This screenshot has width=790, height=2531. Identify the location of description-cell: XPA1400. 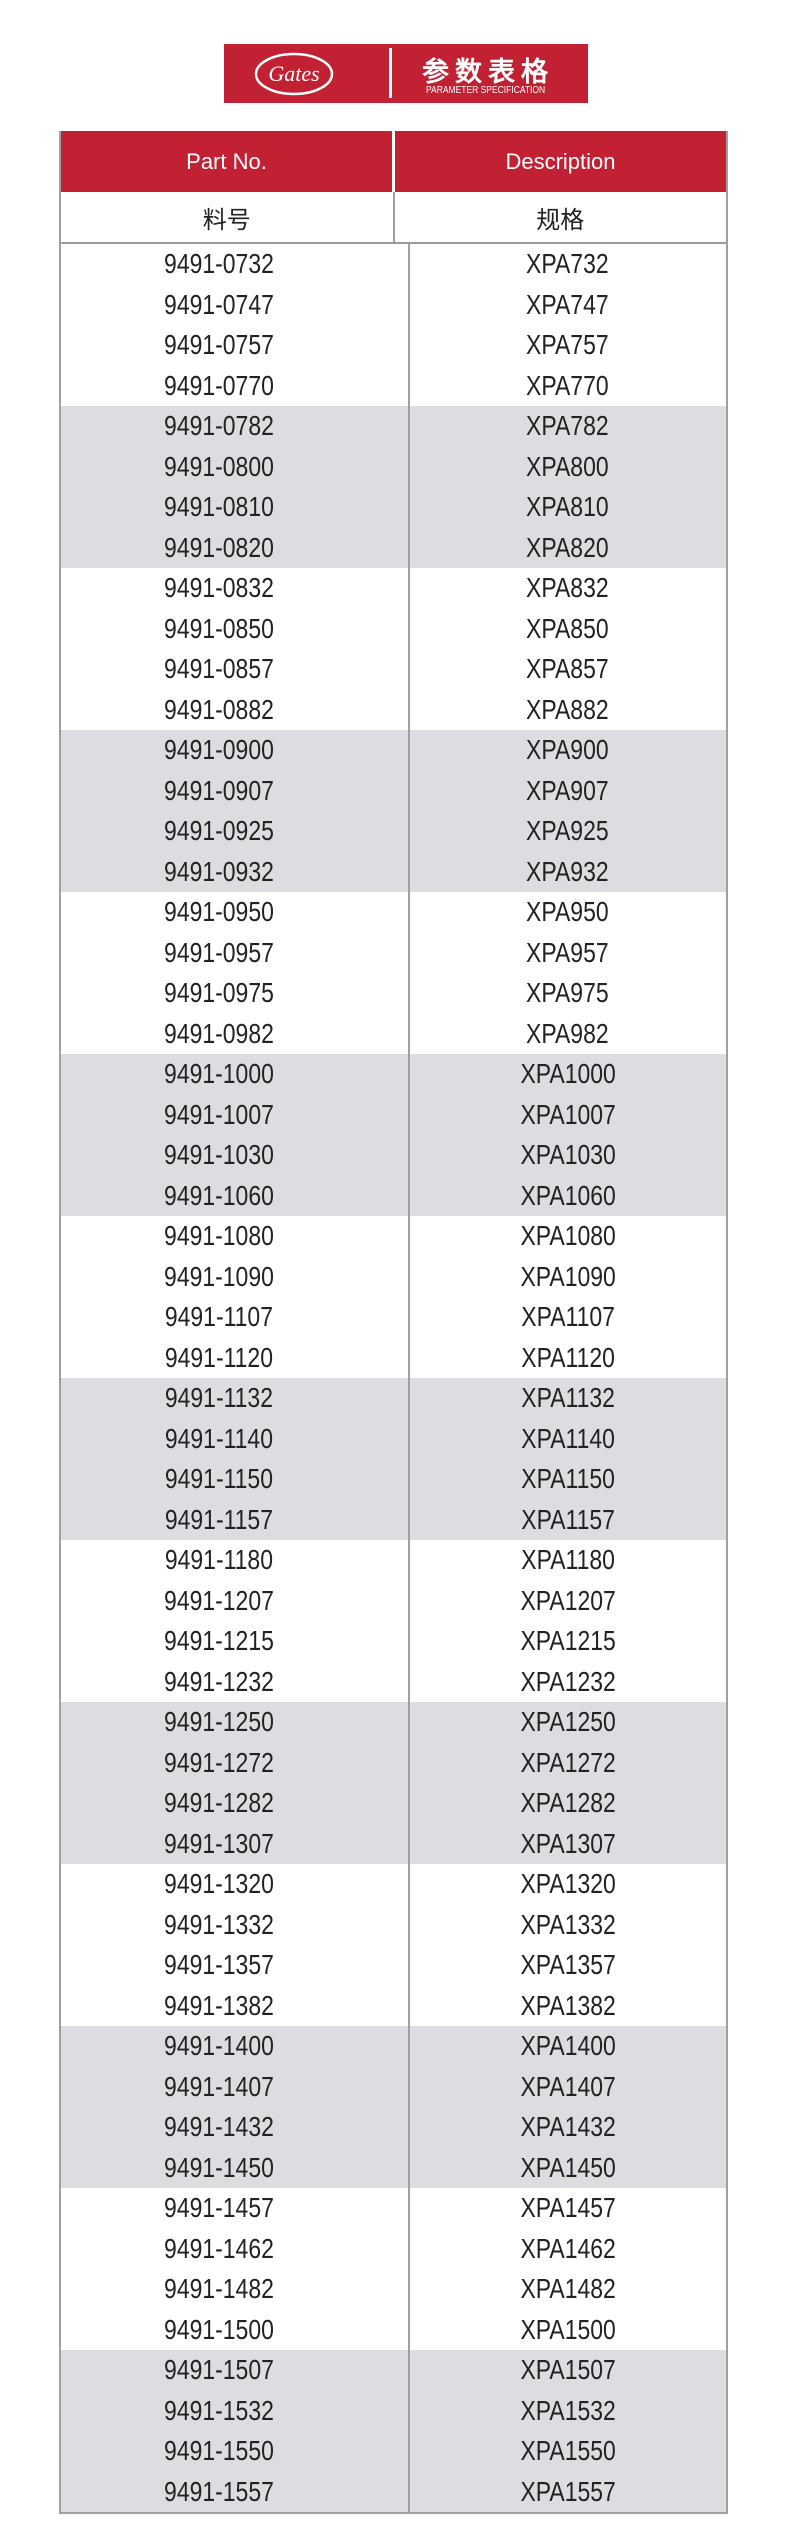
(568, 2046).